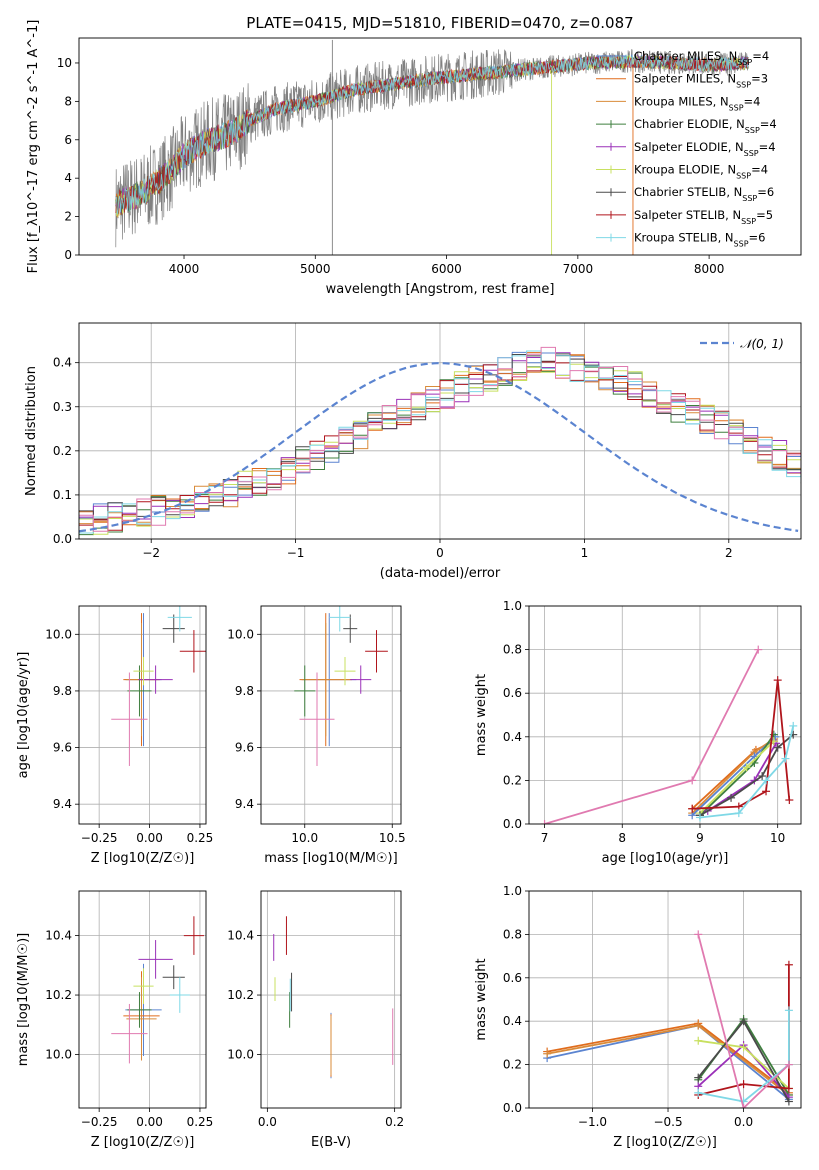  I want to click on tick-label-x: 0.25, so click(200, 1122).